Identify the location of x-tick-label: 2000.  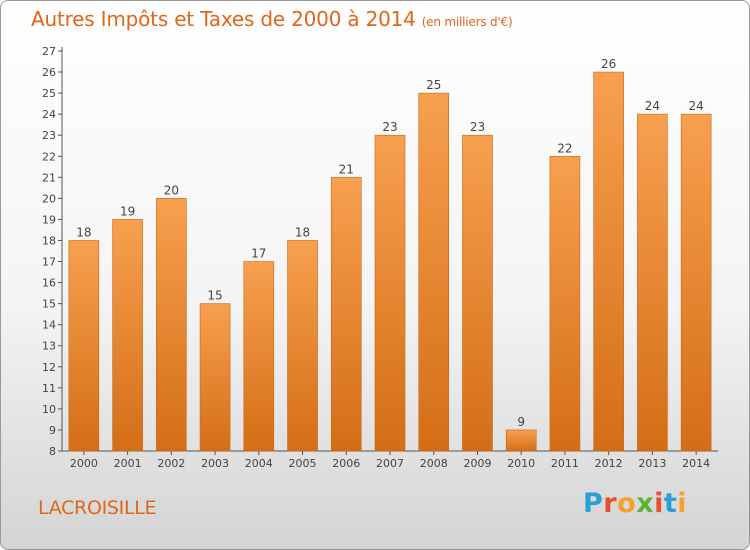
(84, 463).